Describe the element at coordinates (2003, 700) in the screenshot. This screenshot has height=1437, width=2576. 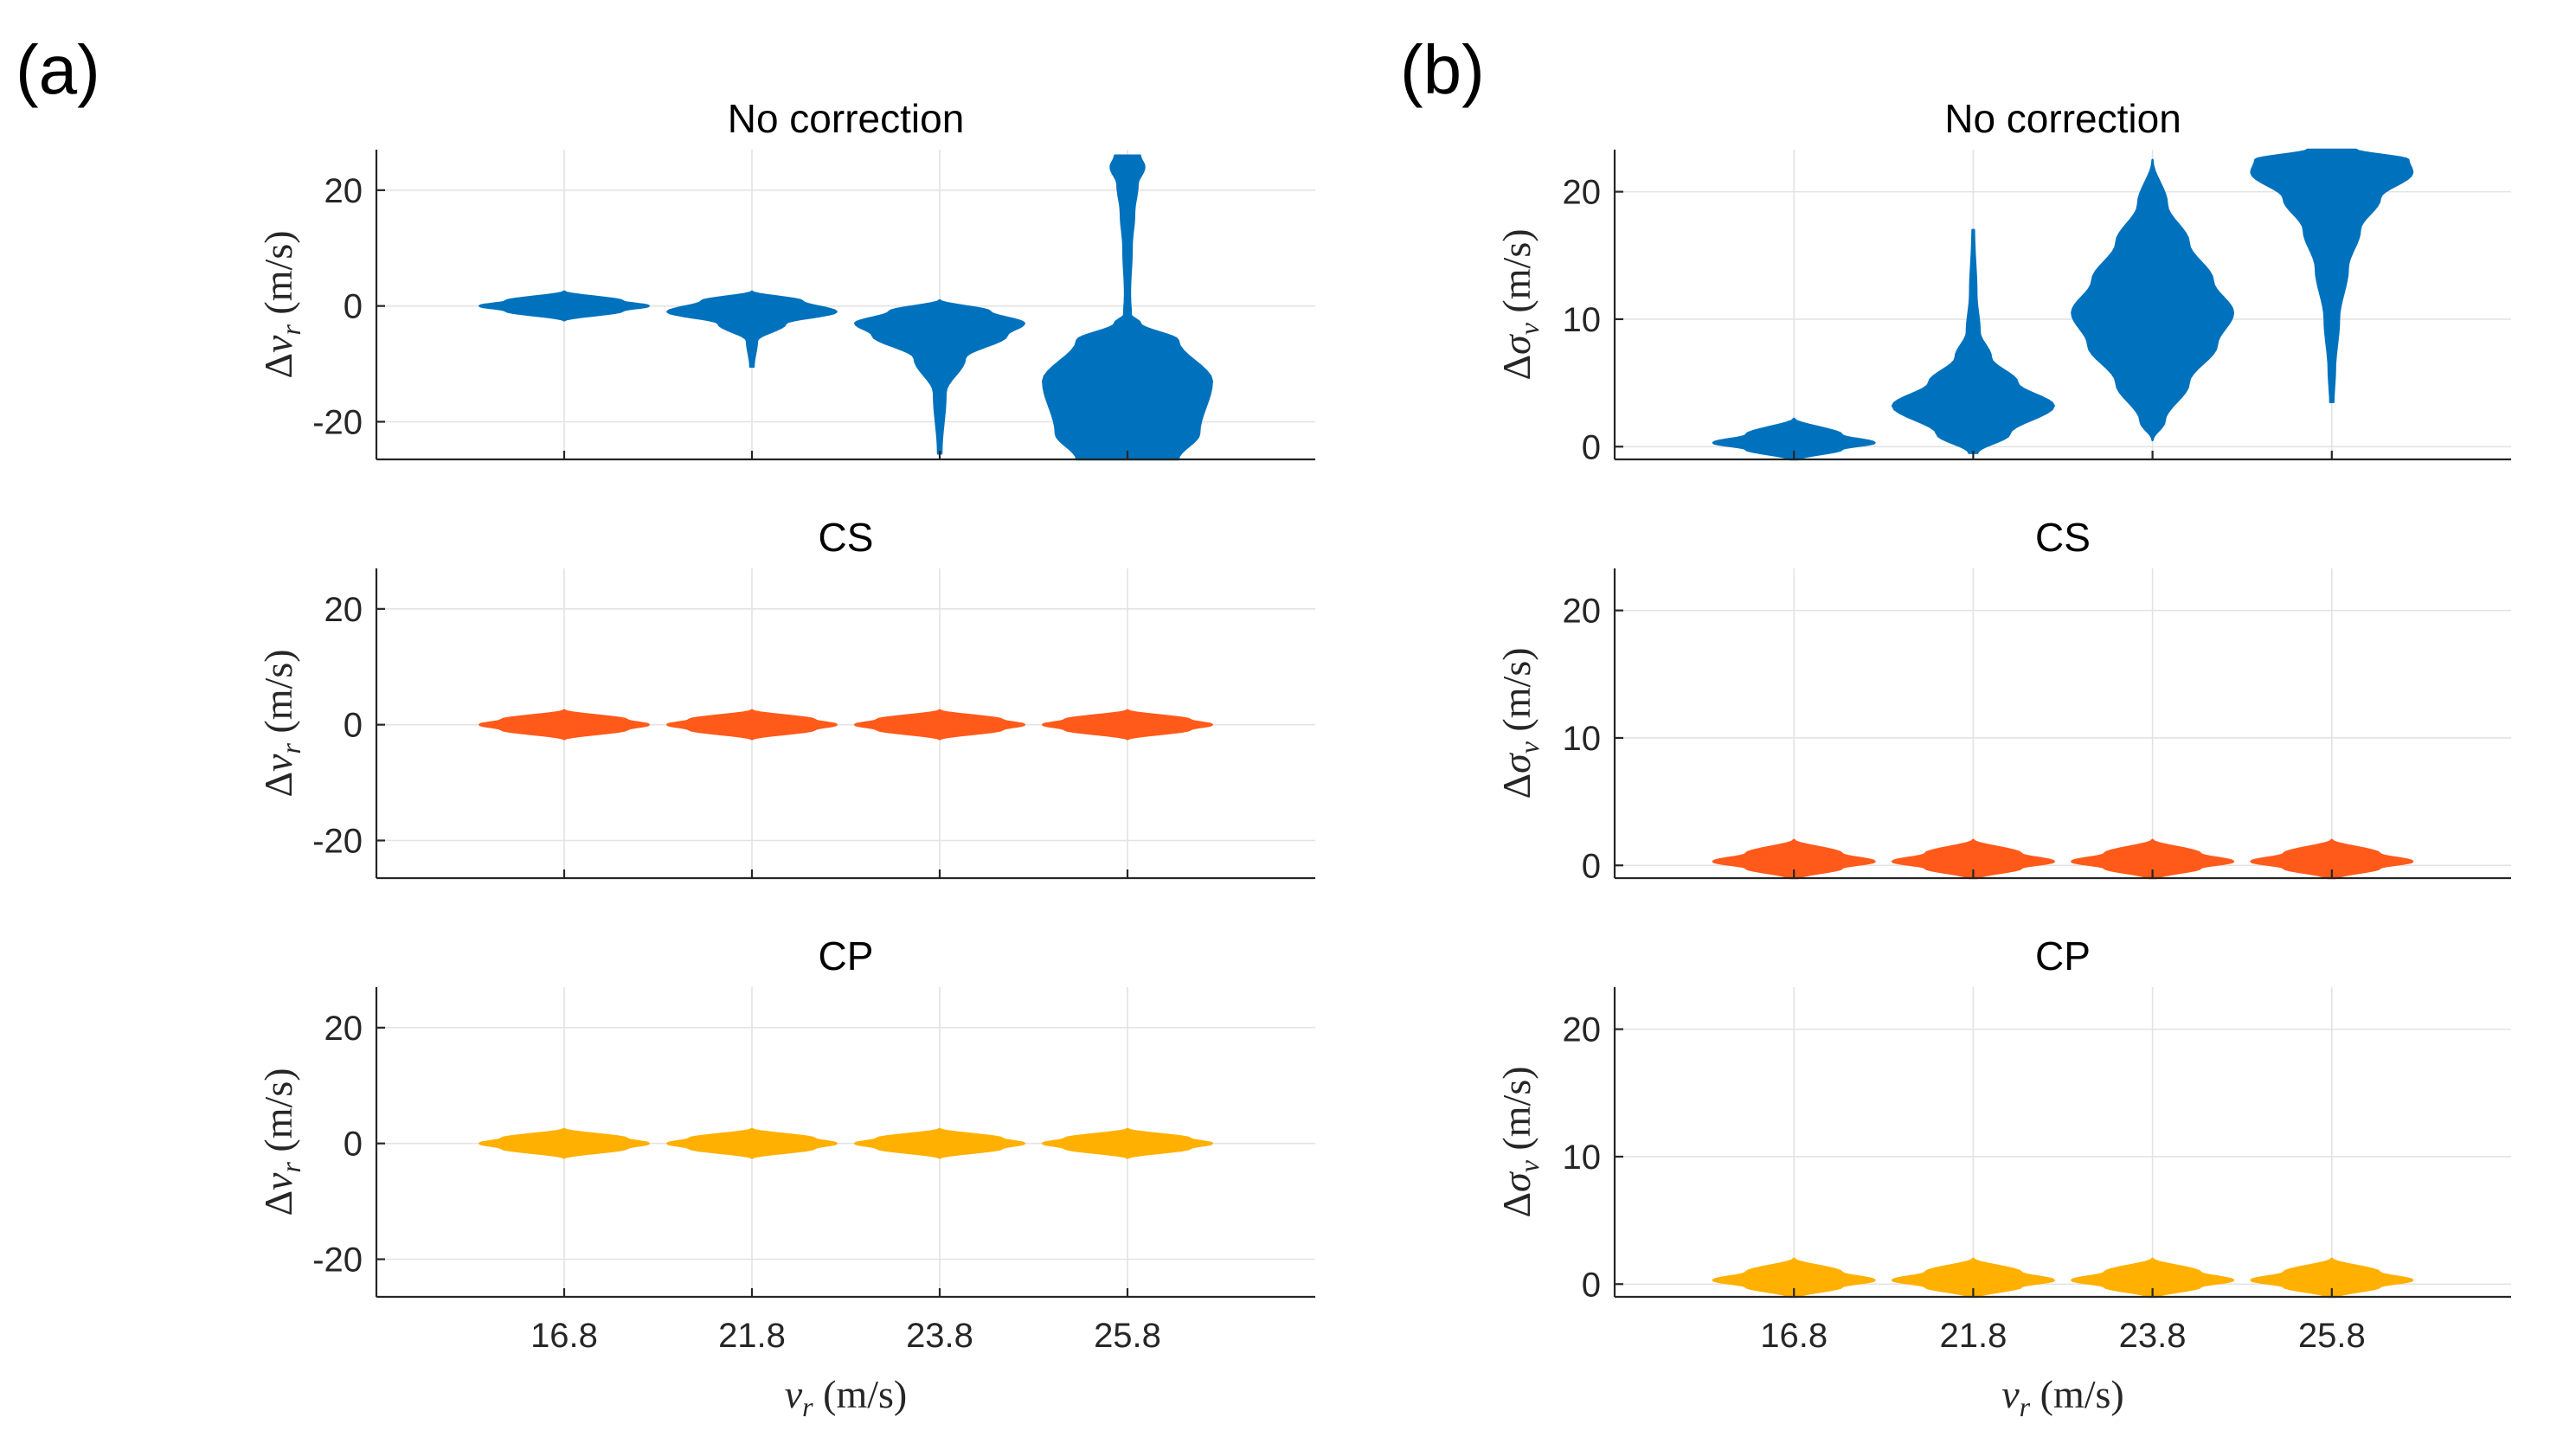
I see `subplot-b-cs: 0 10 20 CS Δσv (m/s)` at that location.